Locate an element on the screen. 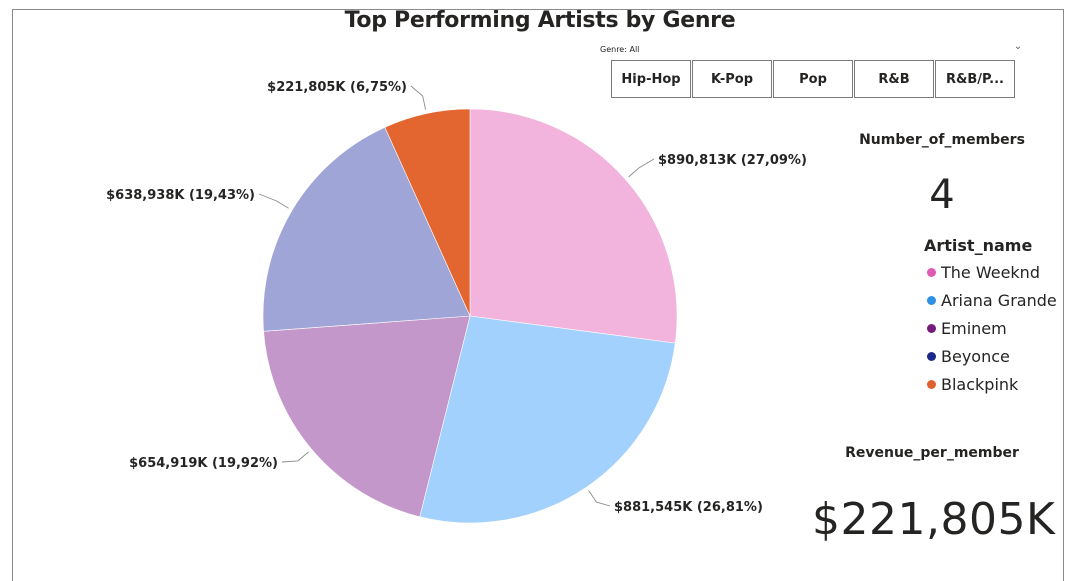  legend-item-beyonce: Beyonce is located at coordinates (990, 356).